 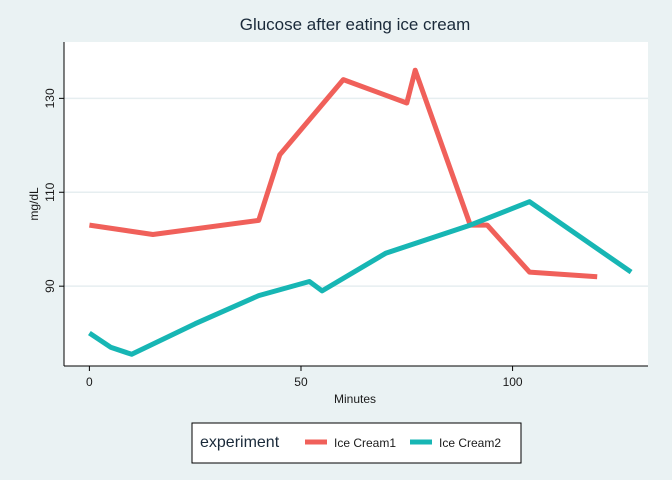 What do you see at coordinates (470, 443) in the screenshot?
I see `legend-label-2: Ice Cream2` at bounding box center [470, 443].